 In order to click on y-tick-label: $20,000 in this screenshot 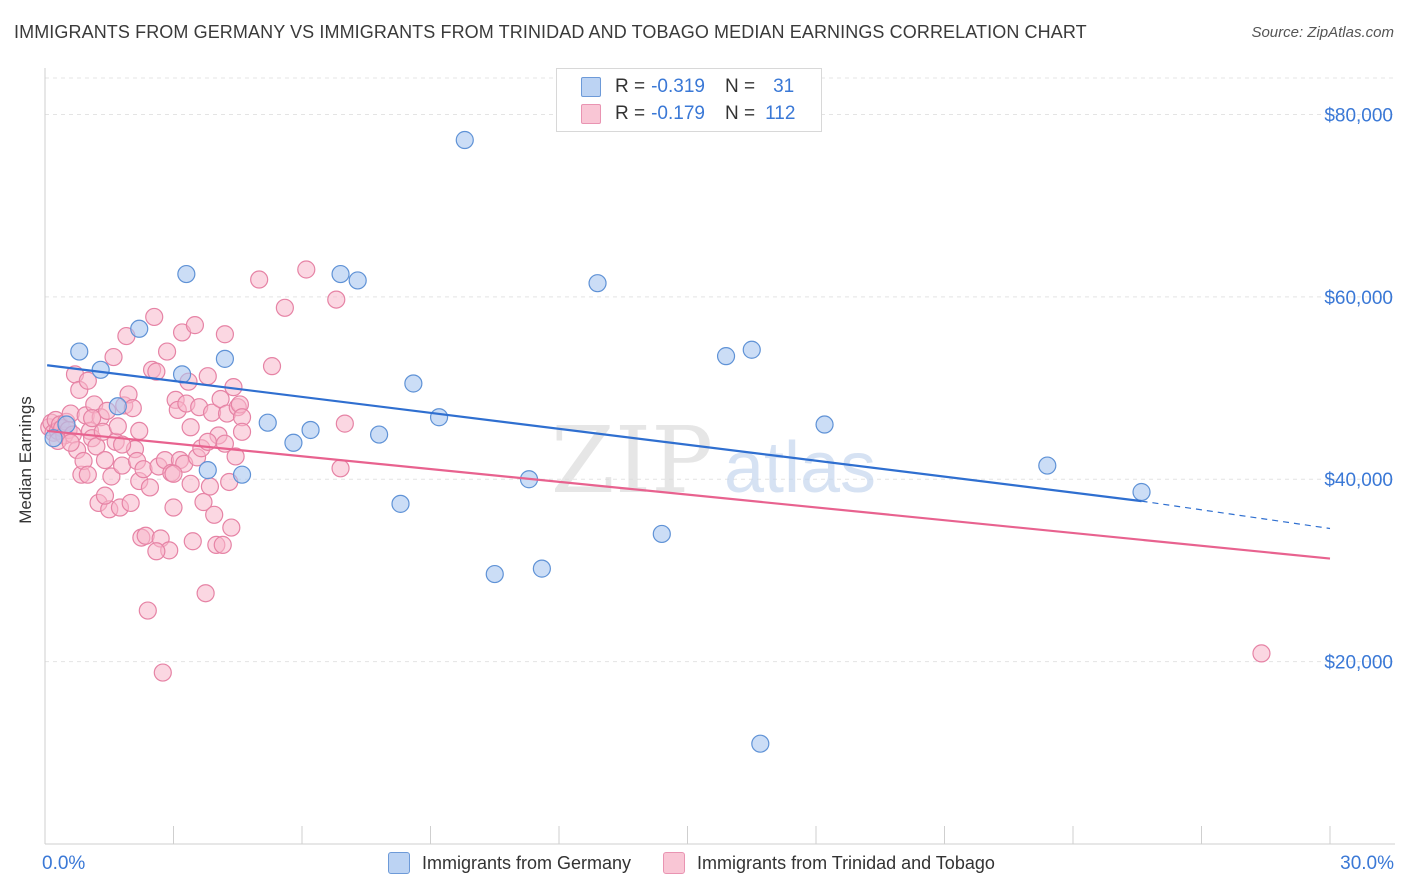, I will do `click(1358, 663)`.